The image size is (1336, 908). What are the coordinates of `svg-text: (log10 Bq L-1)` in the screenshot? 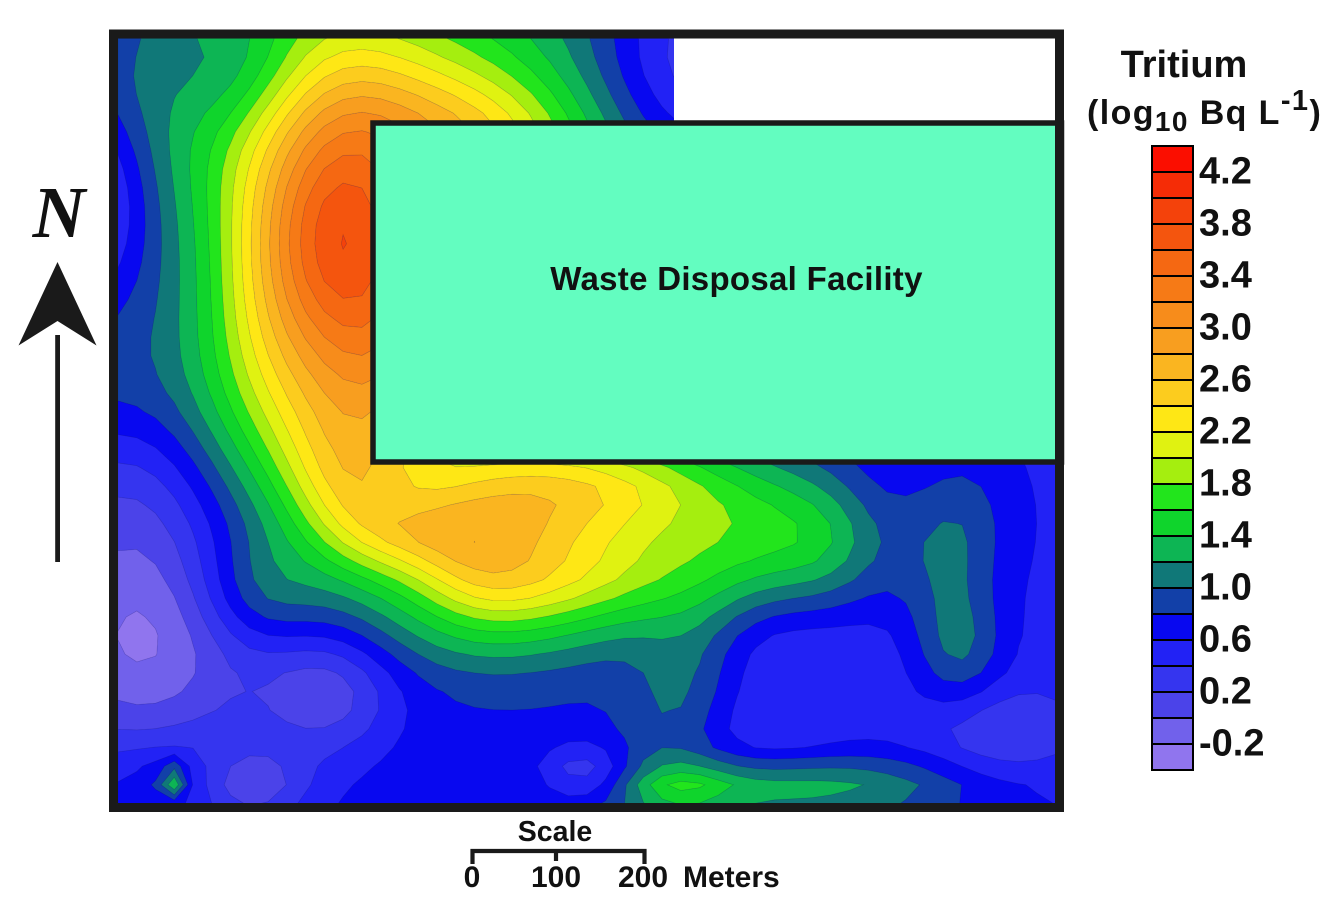 It's located at (1204, 111).